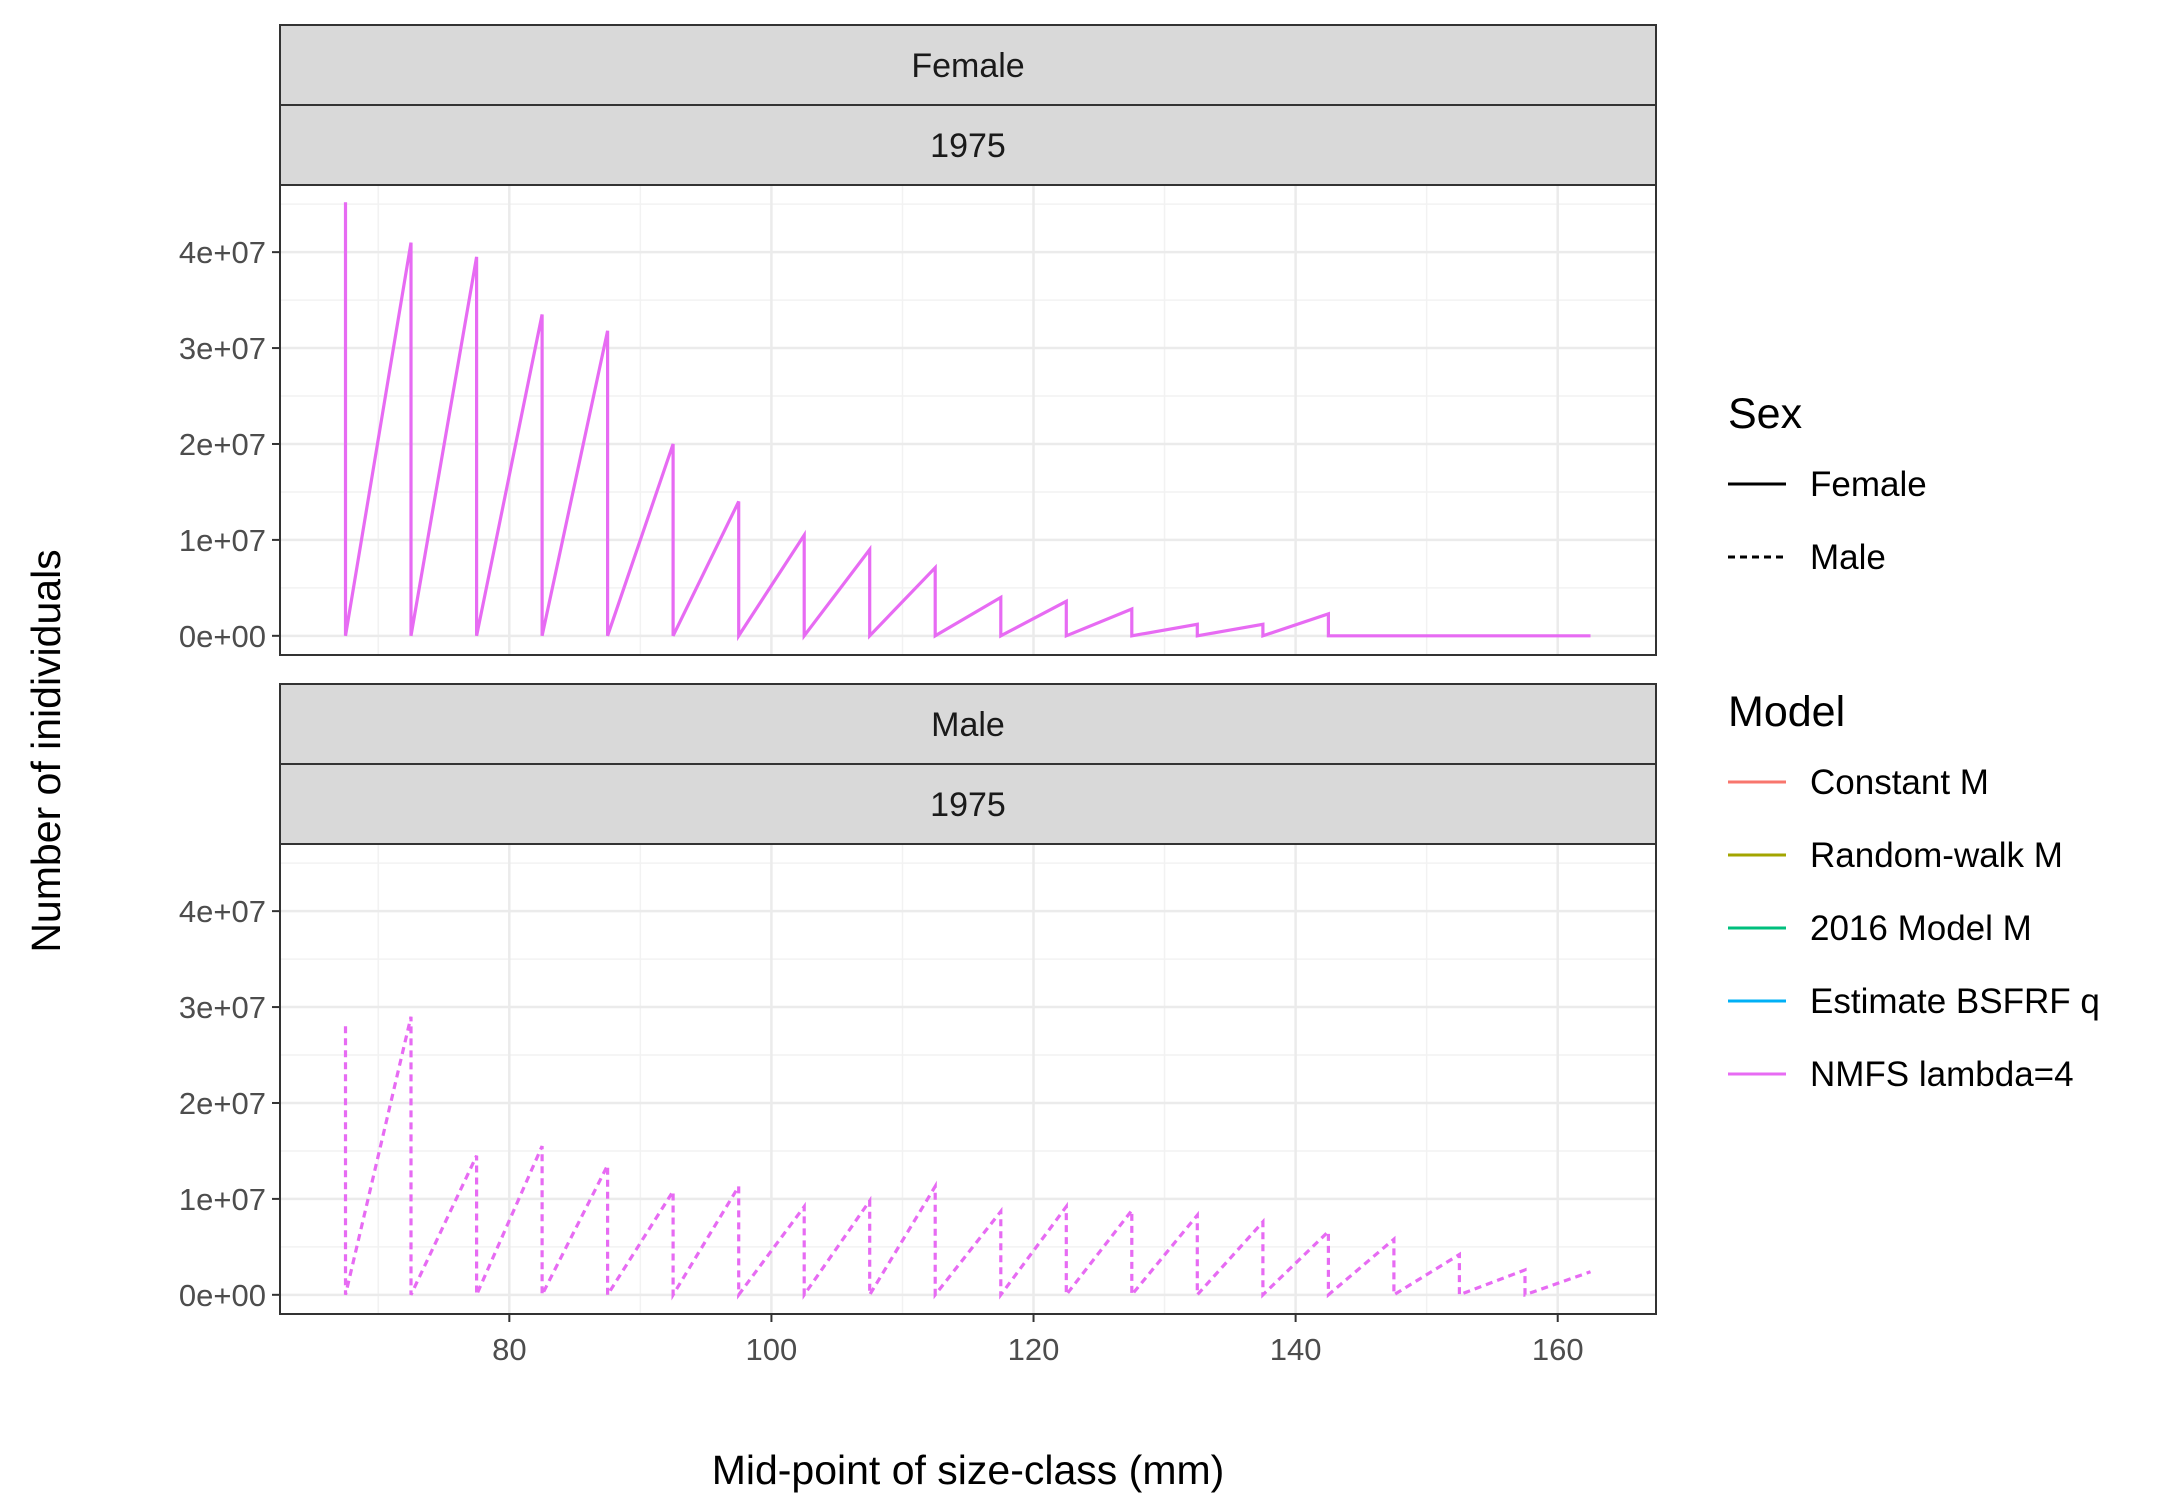  I want to click on legend-label-model: Random-walk M, so click(1936, 855).